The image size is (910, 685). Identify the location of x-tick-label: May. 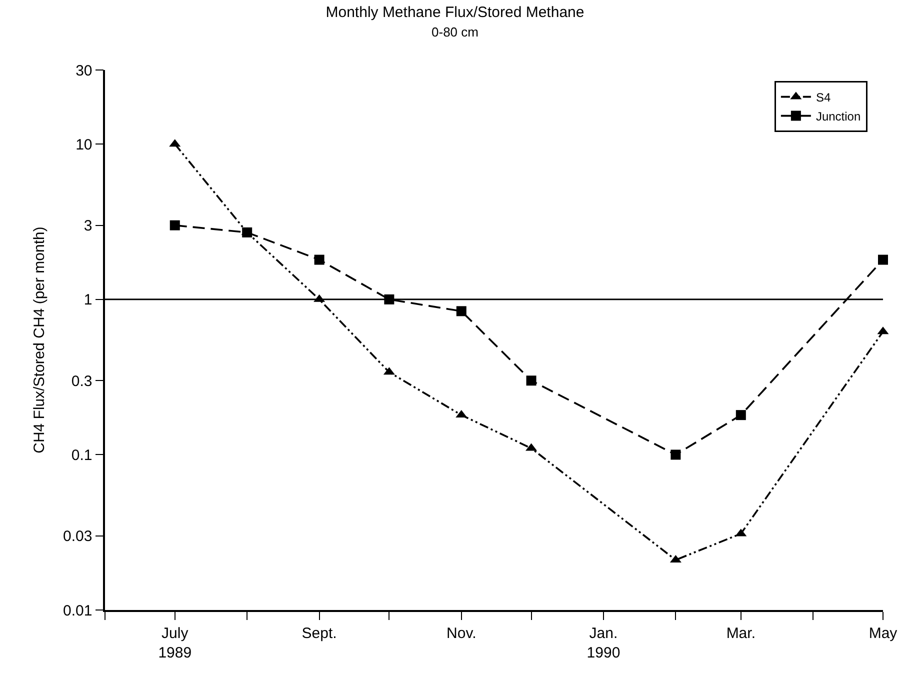
(883, 633).